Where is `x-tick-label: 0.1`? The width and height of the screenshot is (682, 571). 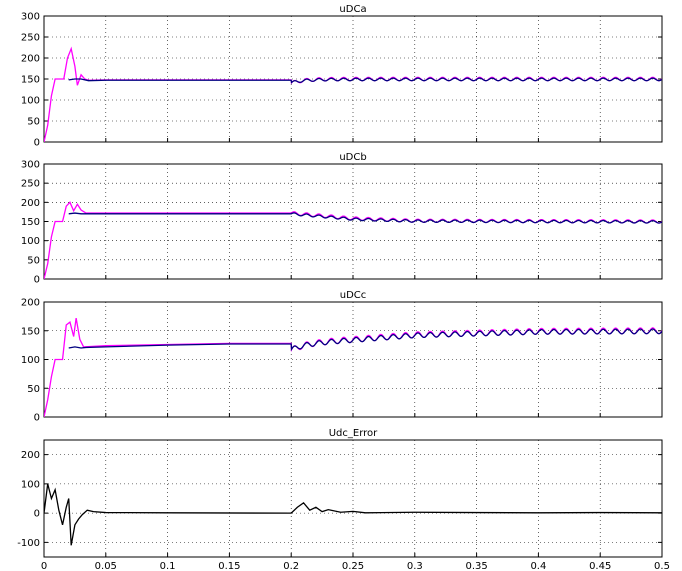
x-tick-label: 0.1 is located at coordinates (168, 566).